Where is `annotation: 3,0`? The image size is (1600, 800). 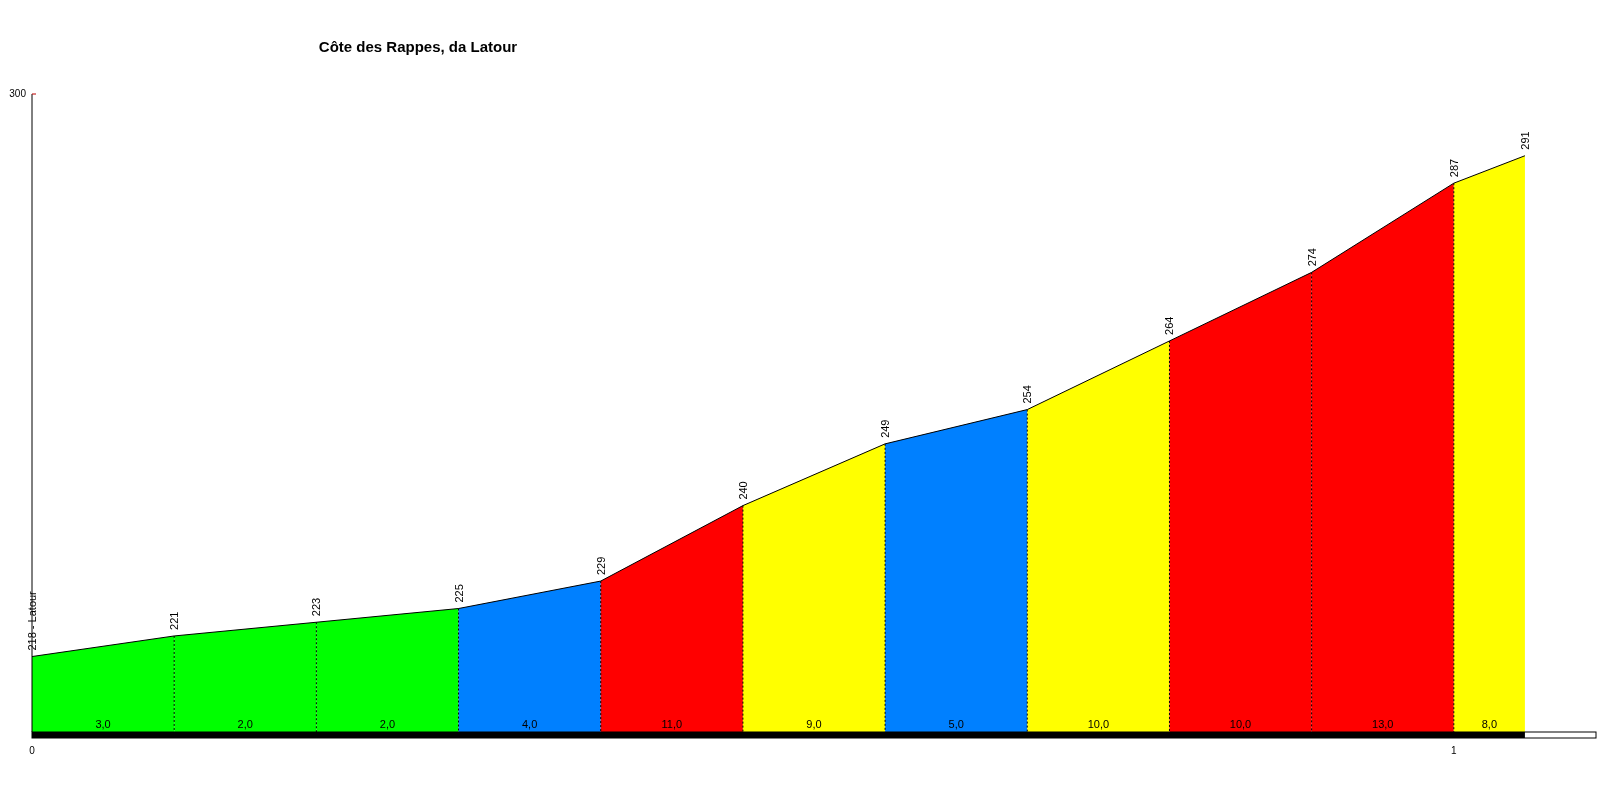 annotation: 3,0 is located at coordinates (103, 724).